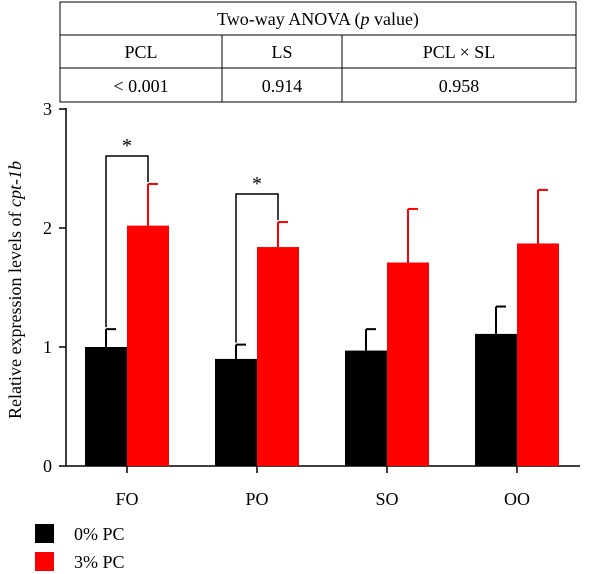 This screenshot has height=574, width=600. What do you see at coordinates (99, 534) in the screenshot?
I see `legend-label-0pc: 0% PC` at bounding box center [99, 534].